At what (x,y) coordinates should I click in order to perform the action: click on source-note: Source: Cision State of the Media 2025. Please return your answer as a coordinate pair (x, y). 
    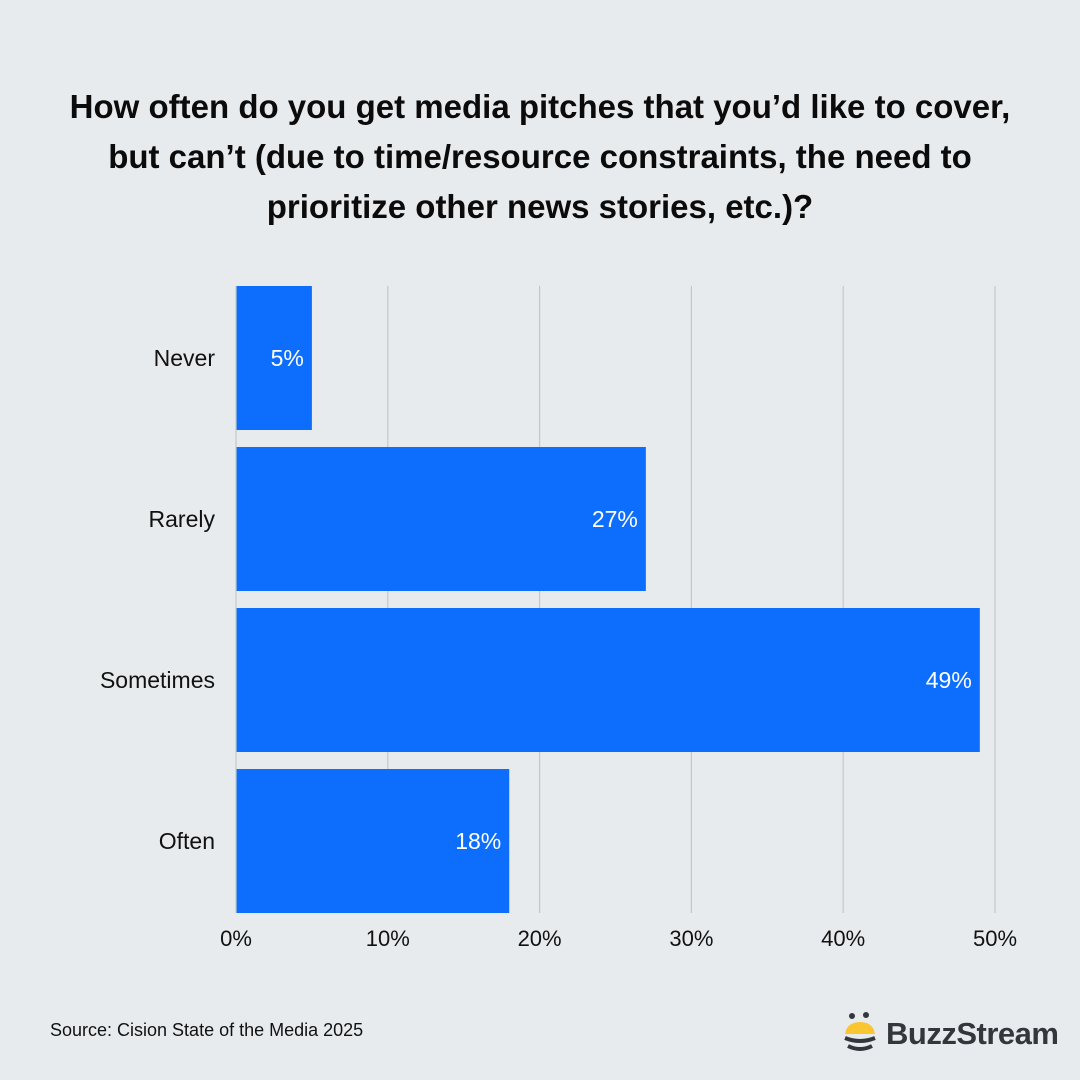
    Looking at the image, I should click on (207, 1030).